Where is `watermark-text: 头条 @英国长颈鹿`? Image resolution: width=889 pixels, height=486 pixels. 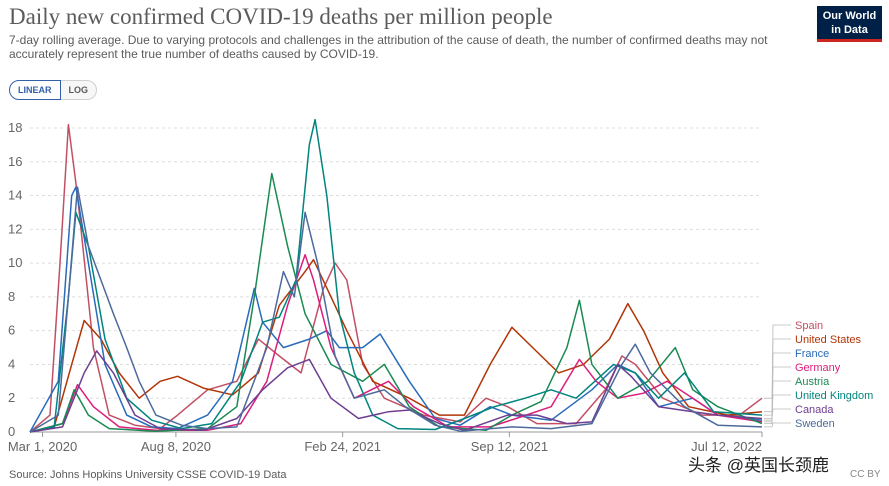
watermark-text: 头条 @英国长颈鹿 is located at coordinates (758, 465).